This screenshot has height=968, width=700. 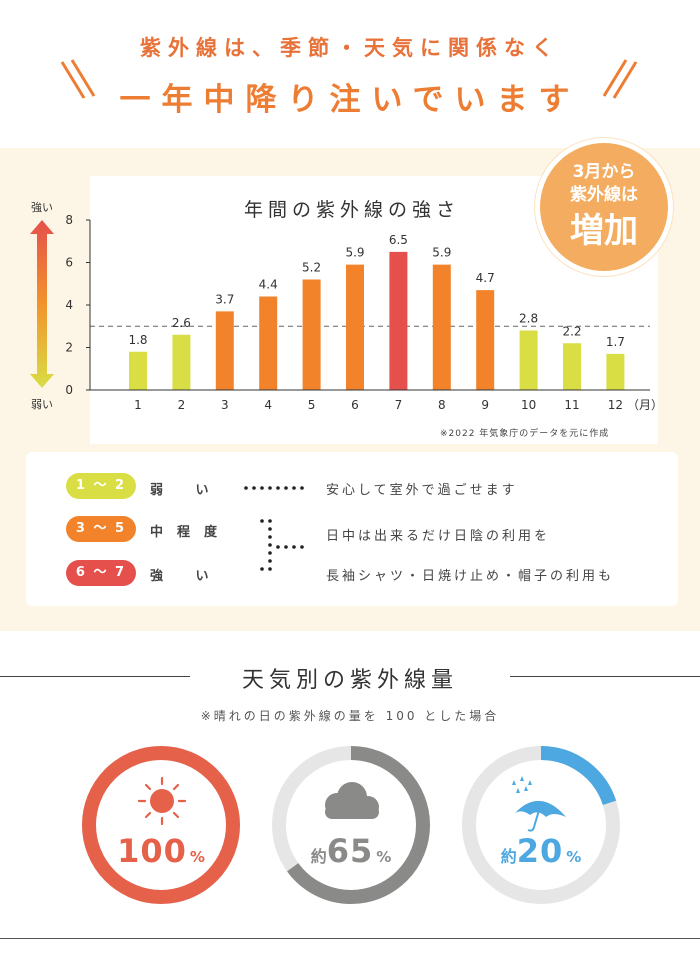 I want to click on x-unit-label: （月）, so click(x=645, y=405).